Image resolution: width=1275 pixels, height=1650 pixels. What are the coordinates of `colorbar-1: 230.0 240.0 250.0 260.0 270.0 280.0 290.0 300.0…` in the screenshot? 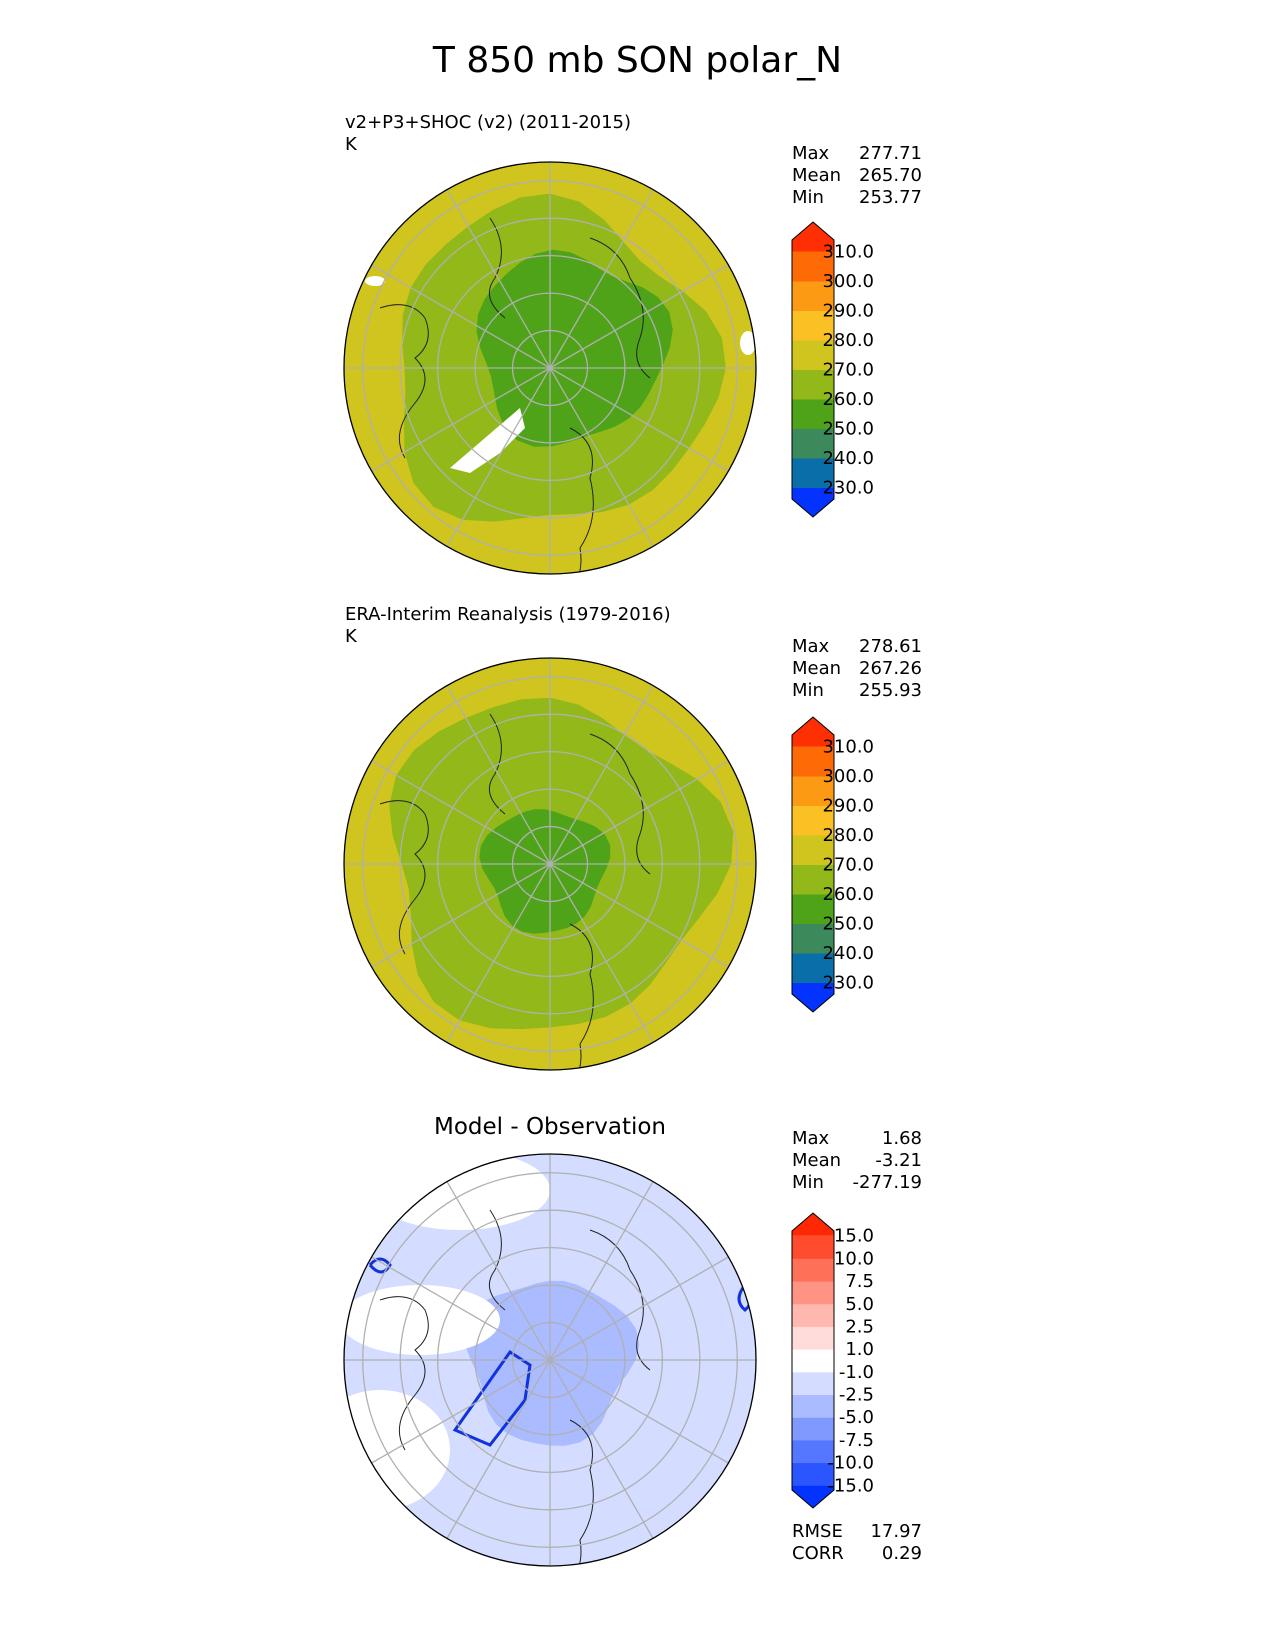 It's located at (832, 864).